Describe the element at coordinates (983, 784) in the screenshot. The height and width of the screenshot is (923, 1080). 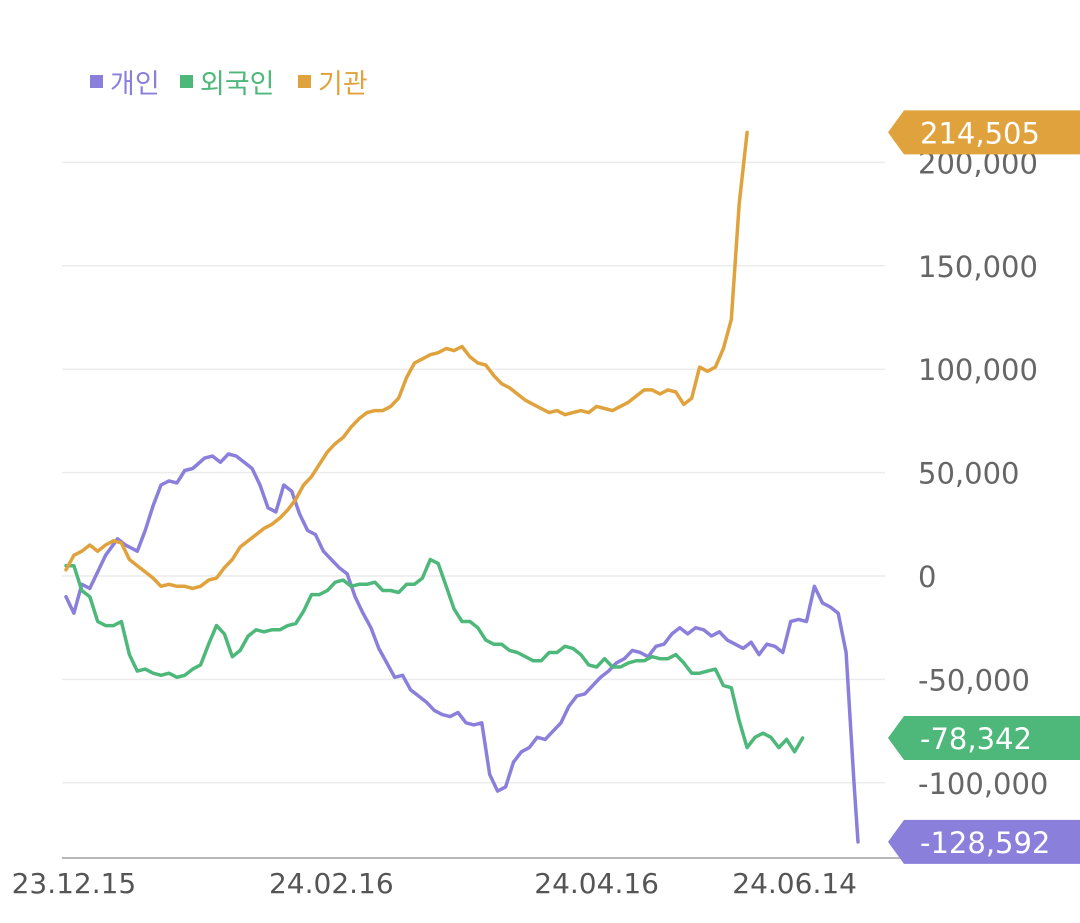
I see `y-tick-label: -100,000` at that location.